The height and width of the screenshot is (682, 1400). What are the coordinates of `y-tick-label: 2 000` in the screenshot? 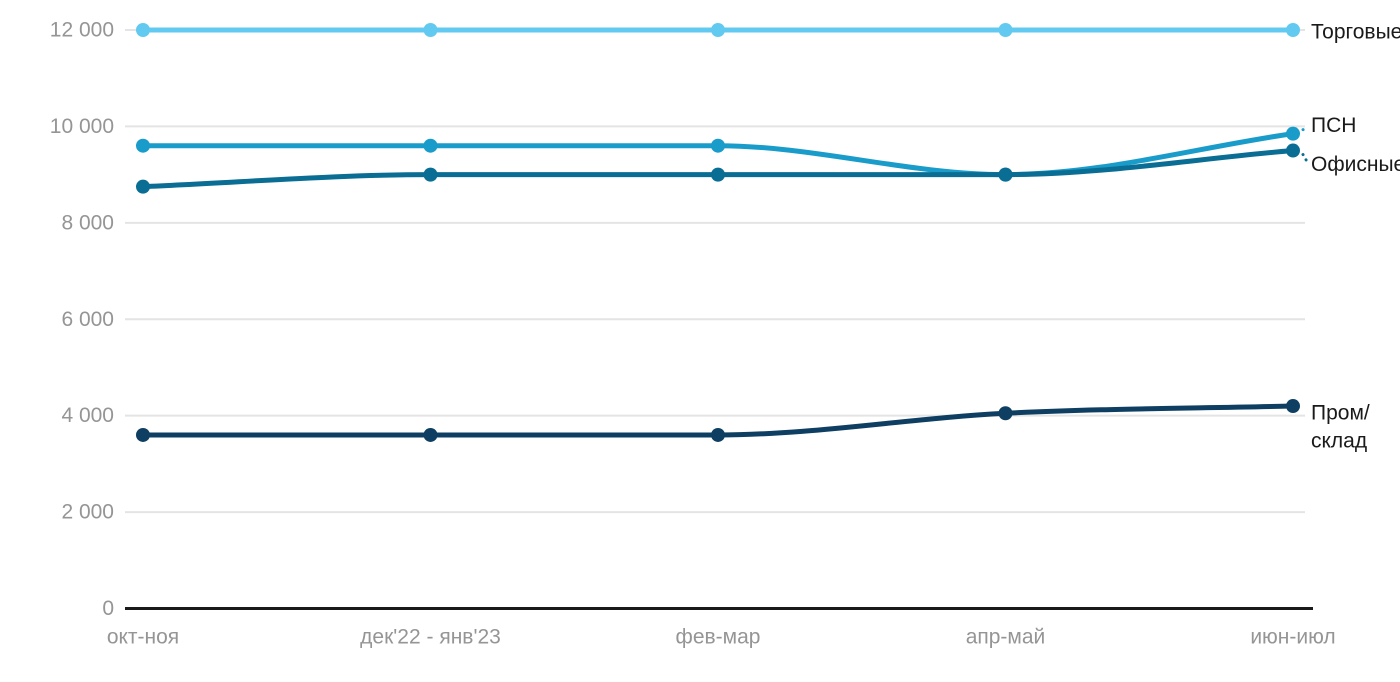 It's located at (87, 512).